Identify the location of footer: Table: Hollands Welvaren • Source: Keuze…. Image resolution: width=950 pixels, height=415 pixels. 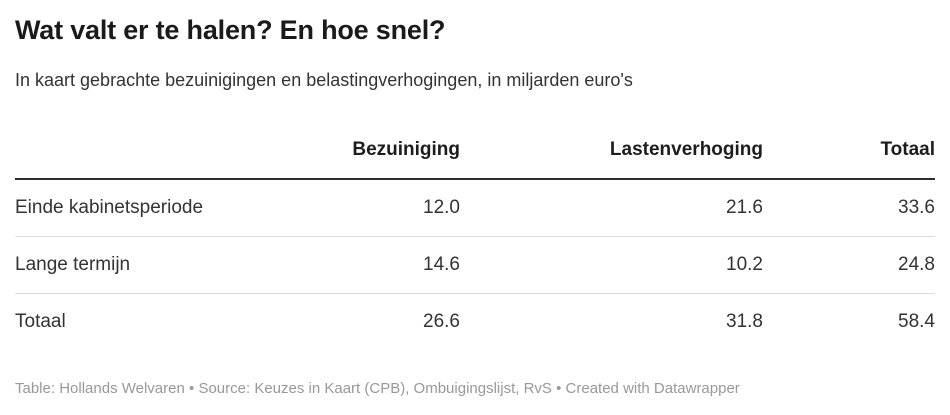
(475, 389).